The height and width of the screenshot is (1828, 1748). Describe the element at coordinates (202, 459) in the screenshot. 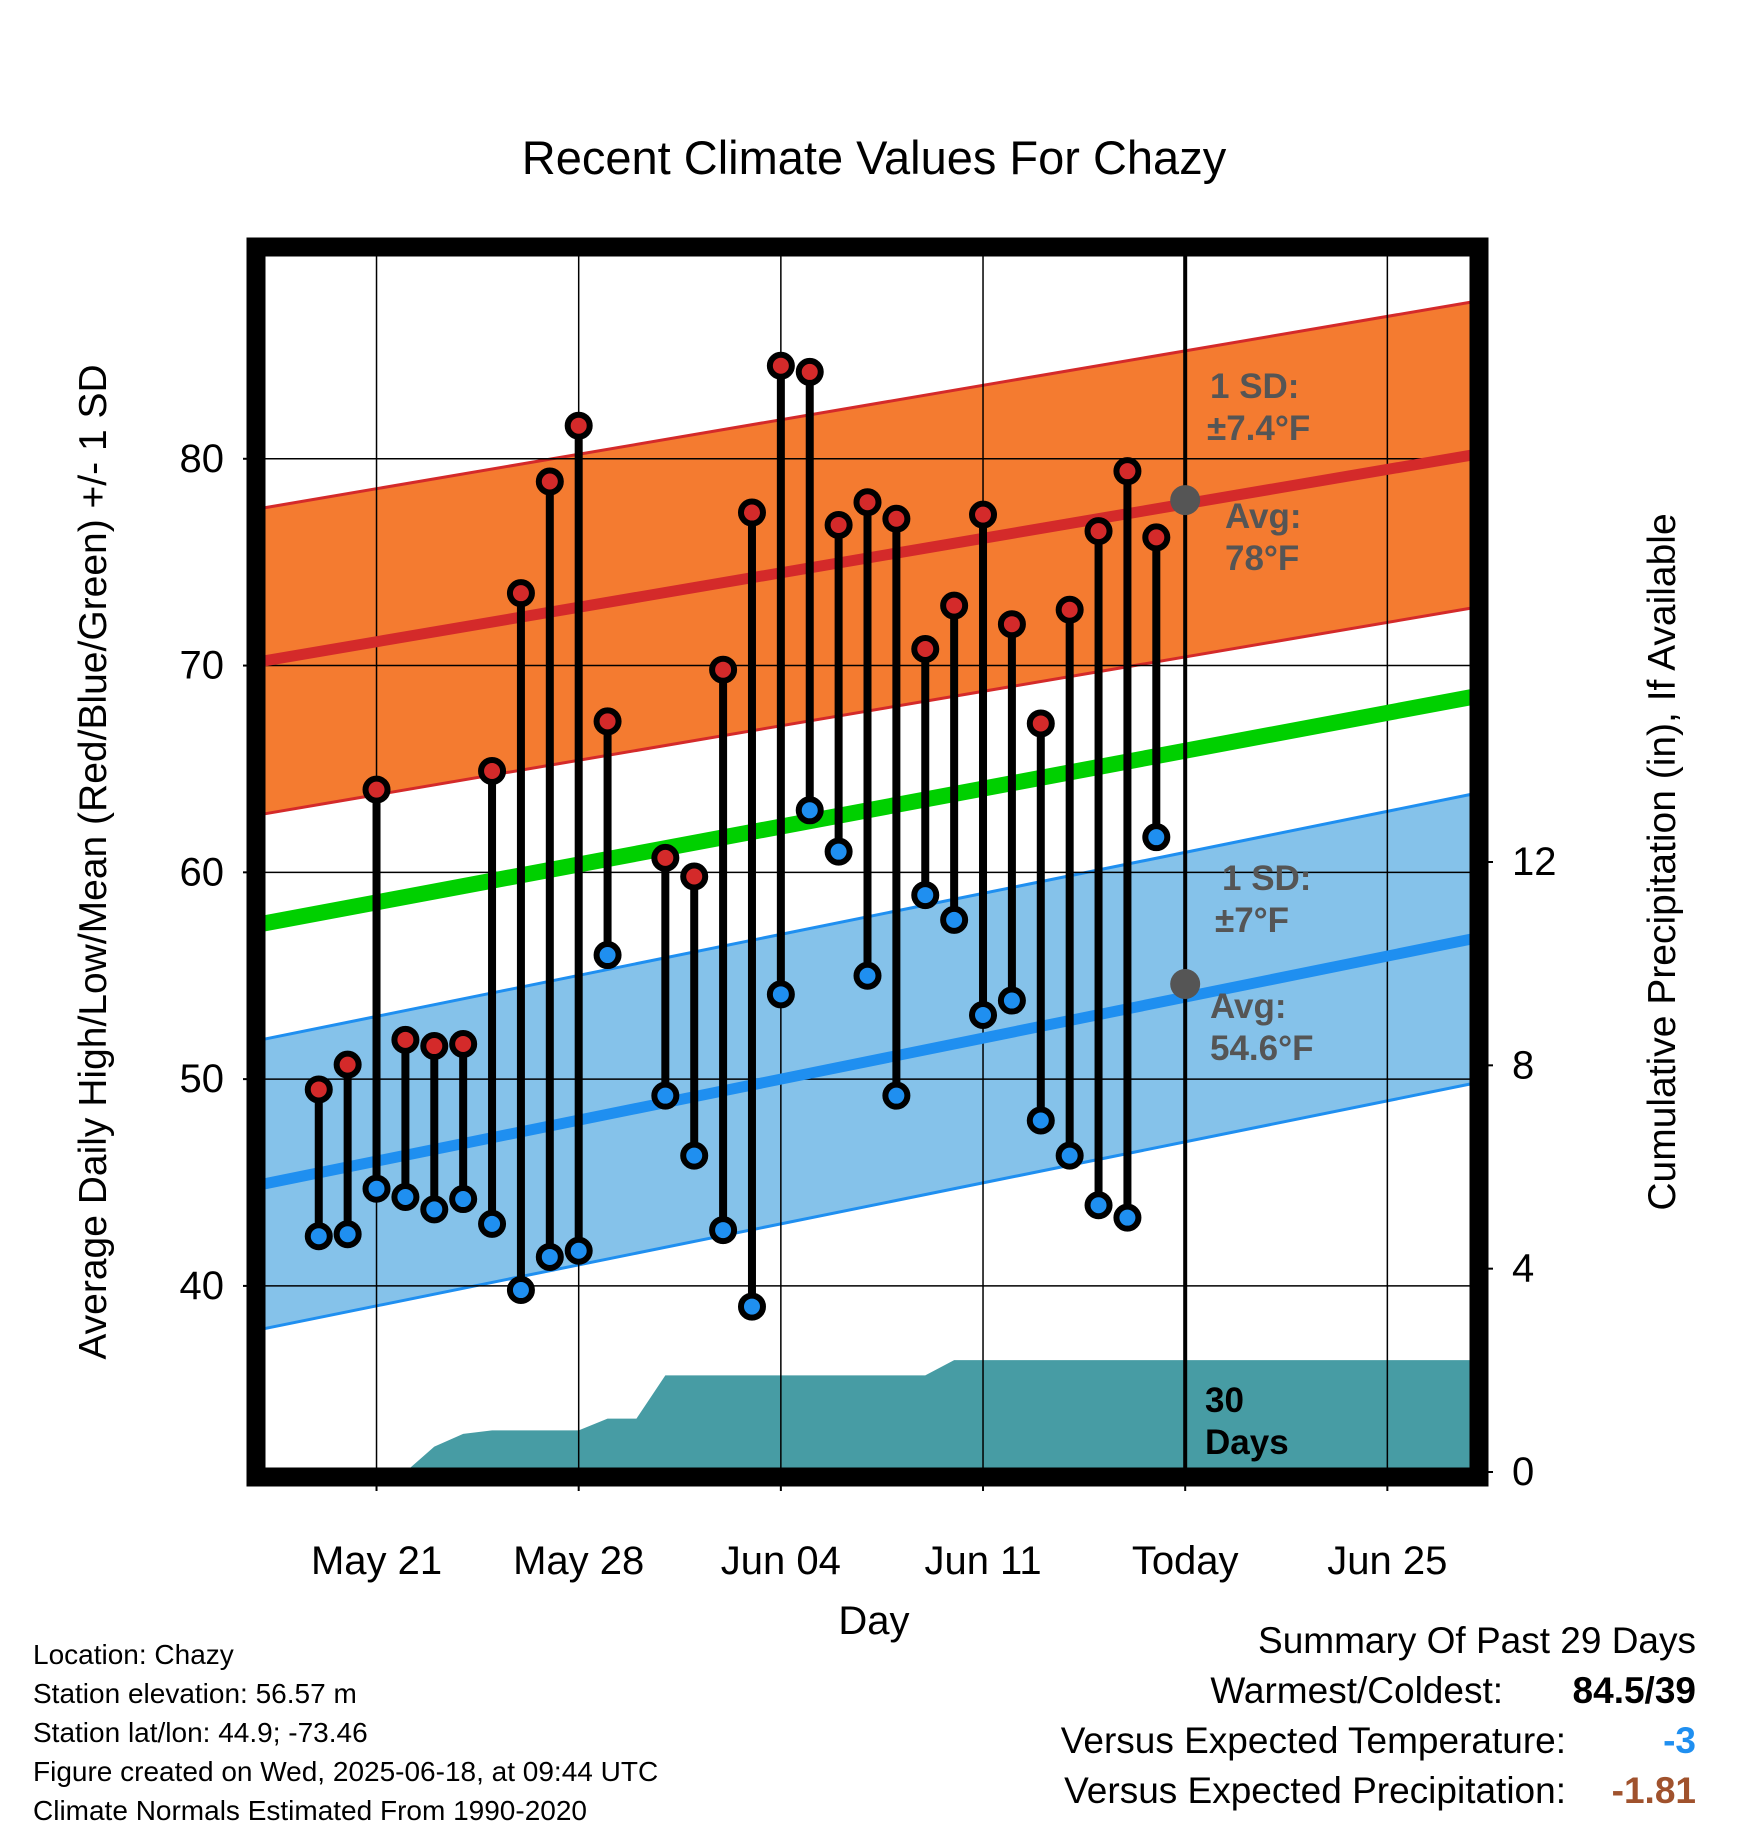

I see `y-tick-label: 80` at that location.